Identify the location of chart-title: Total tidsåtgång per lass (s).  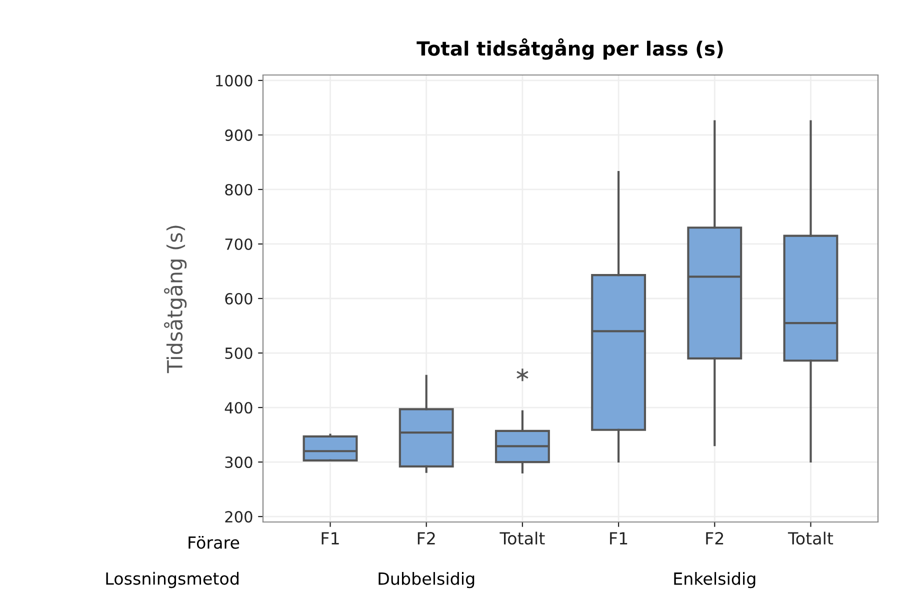
(569, 49).